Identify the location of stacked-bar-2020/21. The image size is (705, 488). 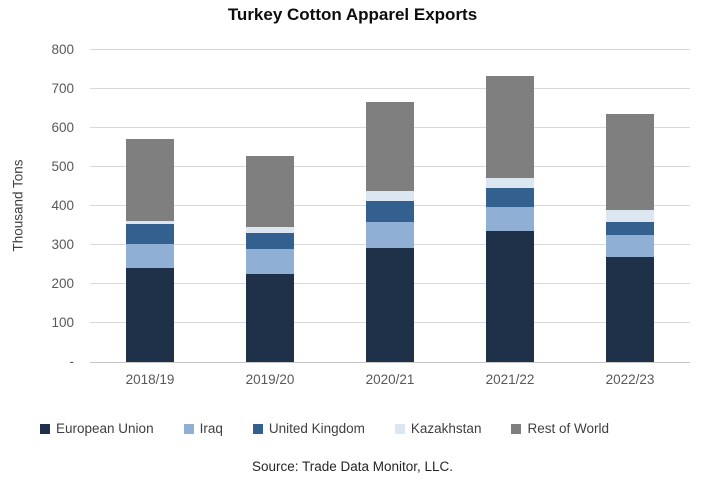
(390, 231).